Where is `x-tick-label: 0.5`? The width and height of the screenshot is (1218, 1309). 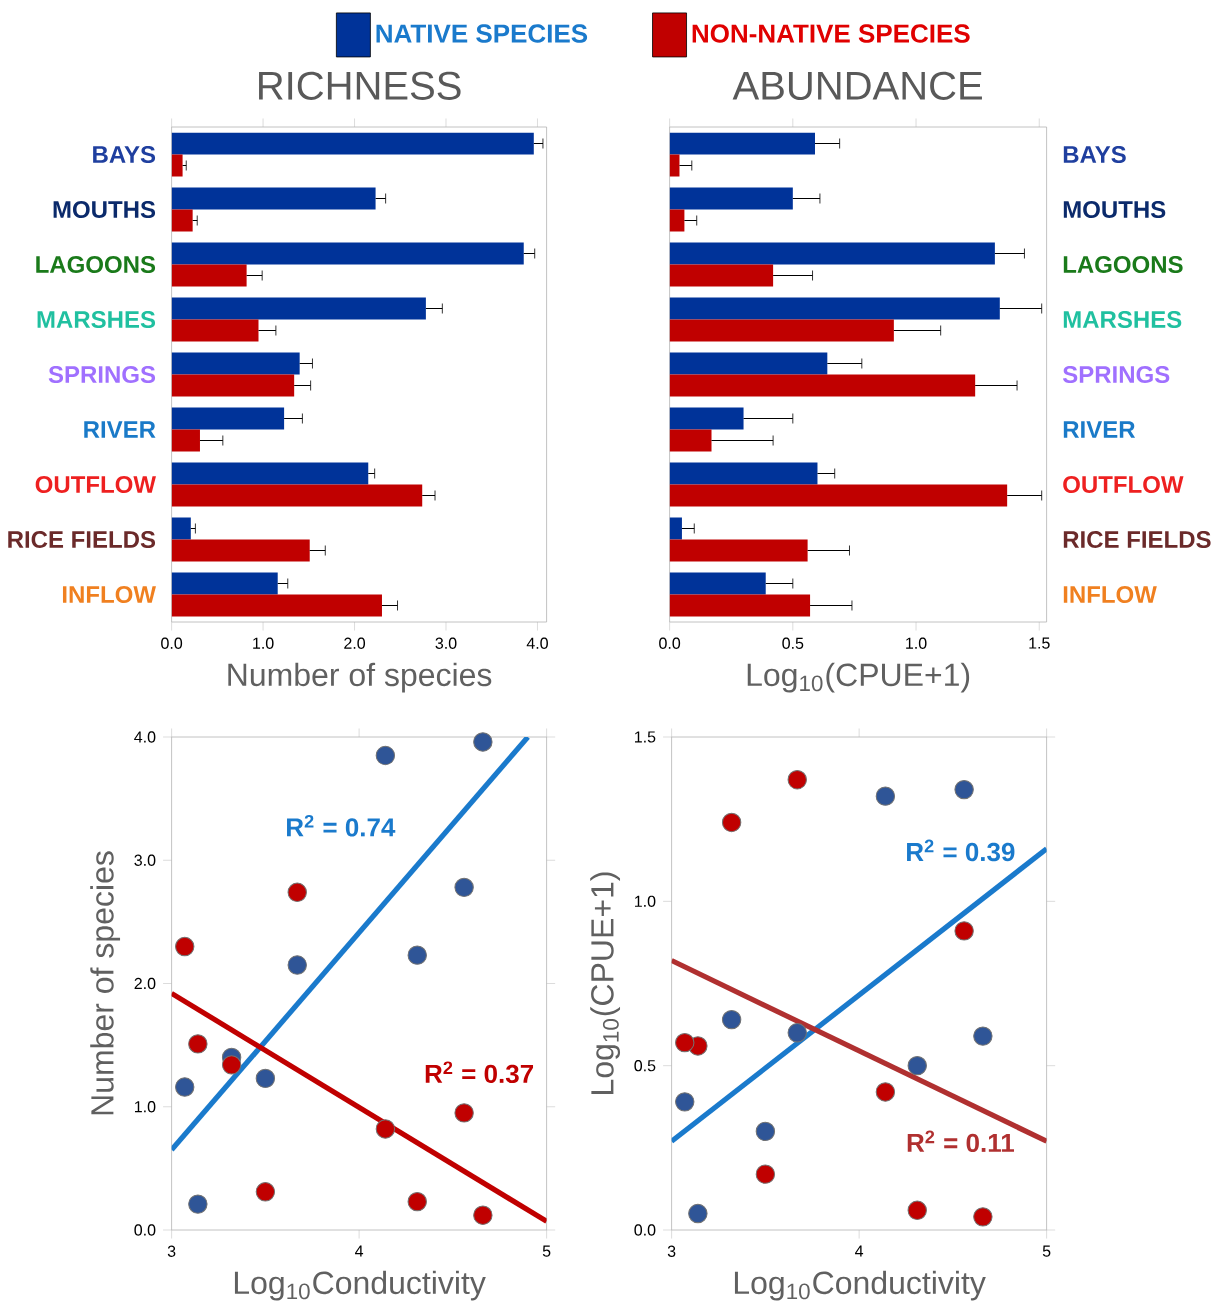
x-tick-label: 0.5 is located at coordinates (793, 643).